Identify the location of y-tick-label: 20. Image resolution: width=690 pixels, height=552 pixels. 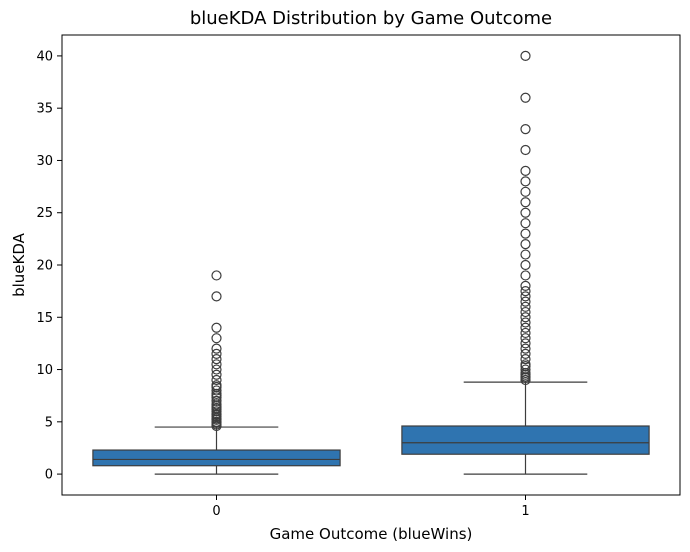
(44, 266).